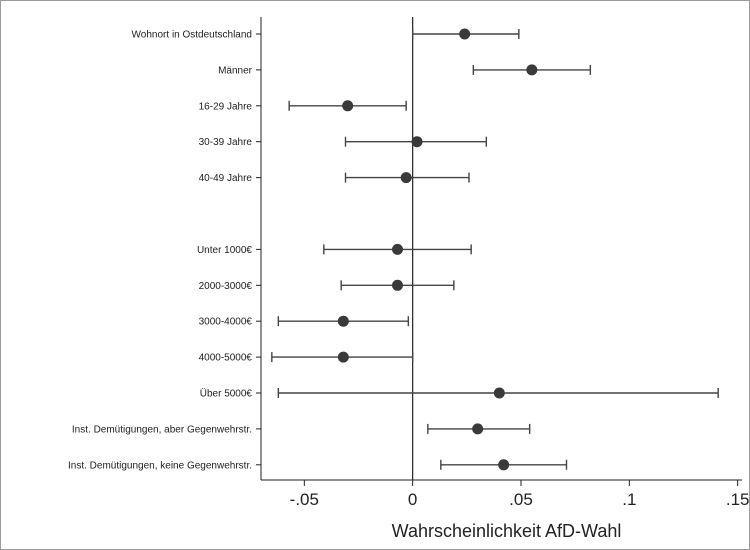 The image size is (750, 550). What do you see at coordinates (162, 429) in the screenshot?
I see `category-label: Inst. Demütigungen, aber Gegenwehrstr.` at bounding box center [162, 429].